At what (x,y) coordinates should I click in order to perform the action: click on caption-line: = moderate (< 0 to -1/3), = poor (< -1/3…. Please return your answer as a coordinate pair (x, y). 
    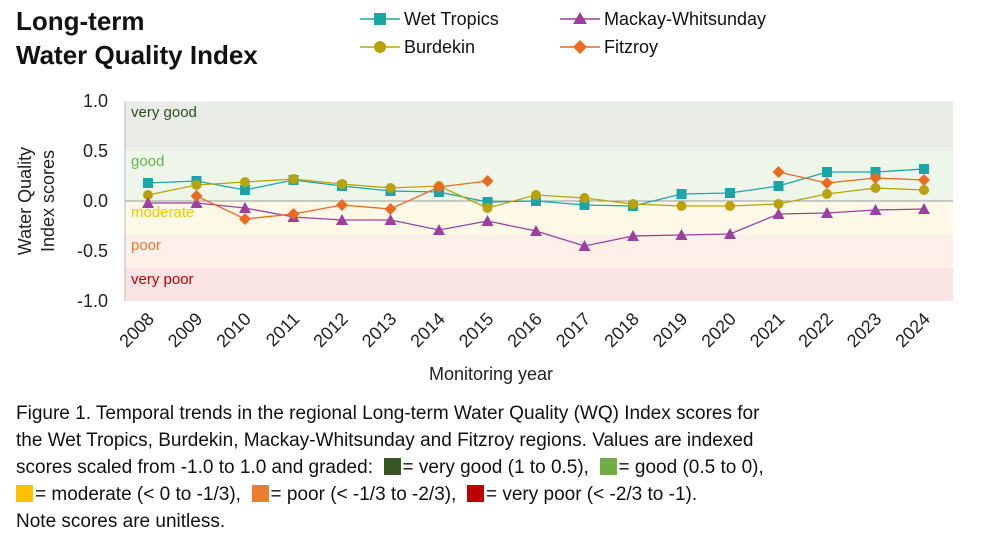
    Looking at the image, I should click on (496, 494).